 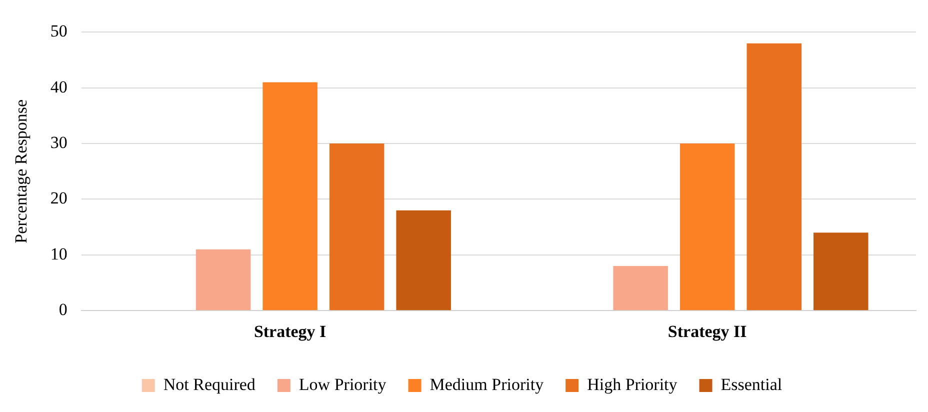 What do you see at coordinates (59, 31) in the screenshot?
I see `y-tick-label: 50` at bounding box center [59, 31].